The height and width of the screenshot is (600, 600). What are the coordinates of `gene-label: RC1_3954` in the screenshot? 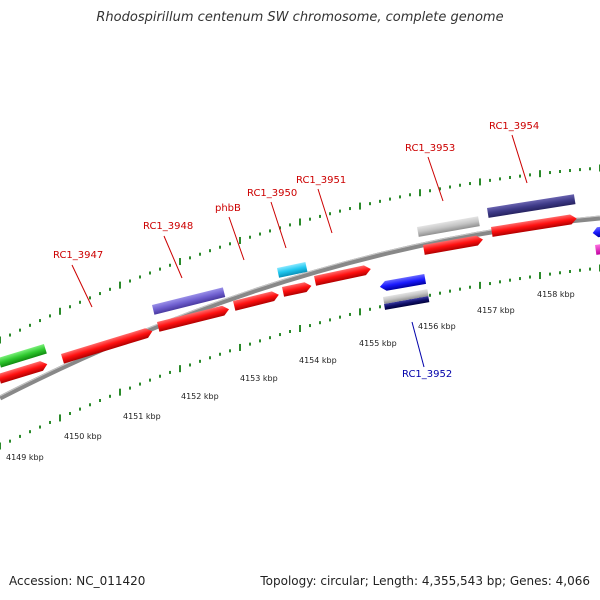 It's located at (514, 126).